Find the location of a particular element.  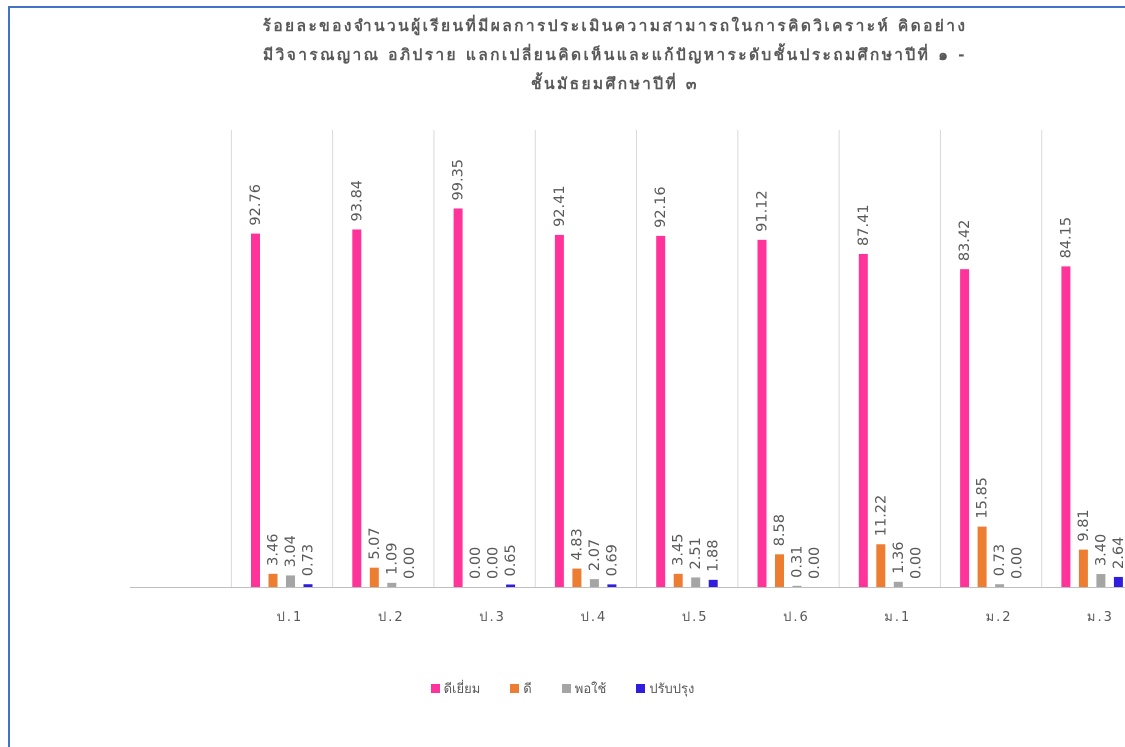

data-label-0-2: 99.35 is located at coordinates (459, 180).